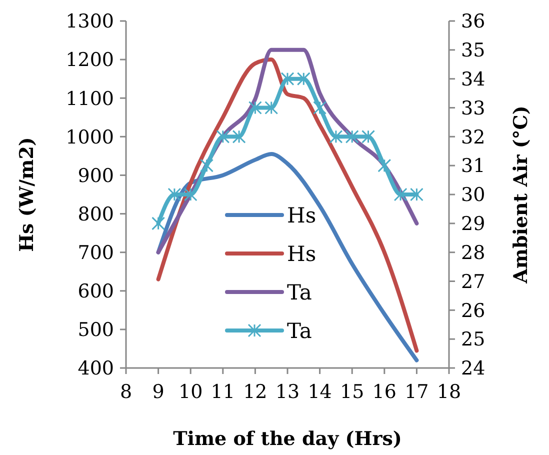 The width and height of the screenshot is (549, 455). What do you see at coordinates (473, 21) in the screenshot?
I see `y2-tick-label: 36` at bounding box center [473, 21].